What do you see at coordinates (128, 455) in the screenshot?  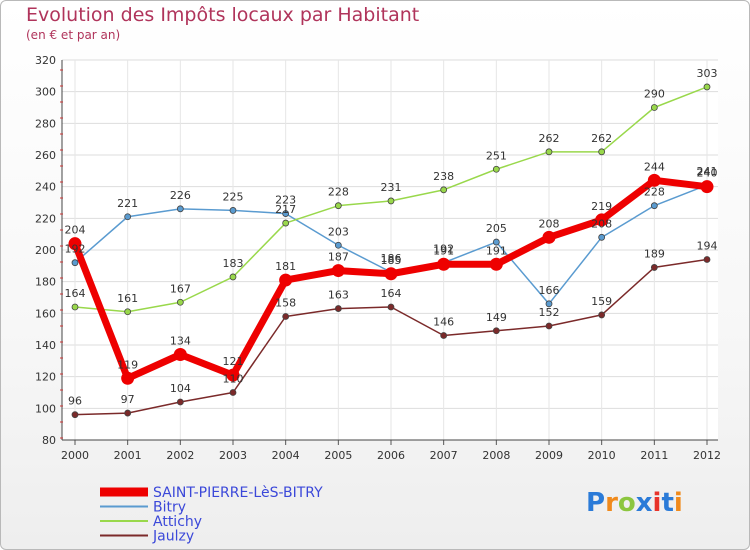 I see `x-tick-label: 2001` at bounding box center [128, 455].